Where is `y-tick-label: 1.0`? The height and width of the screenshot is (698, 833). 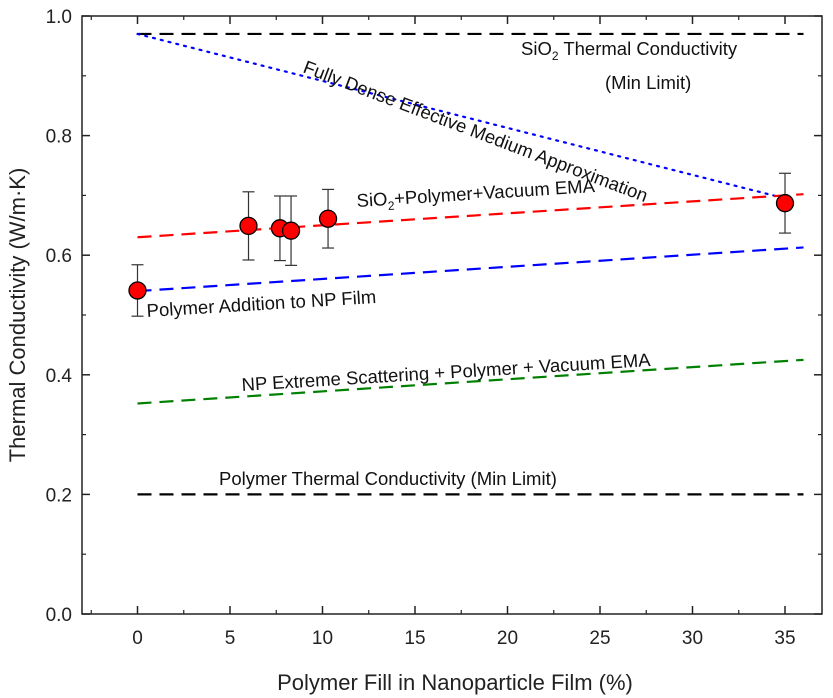 y-tick-label: 1.0 is located at coordinates (59, 17).